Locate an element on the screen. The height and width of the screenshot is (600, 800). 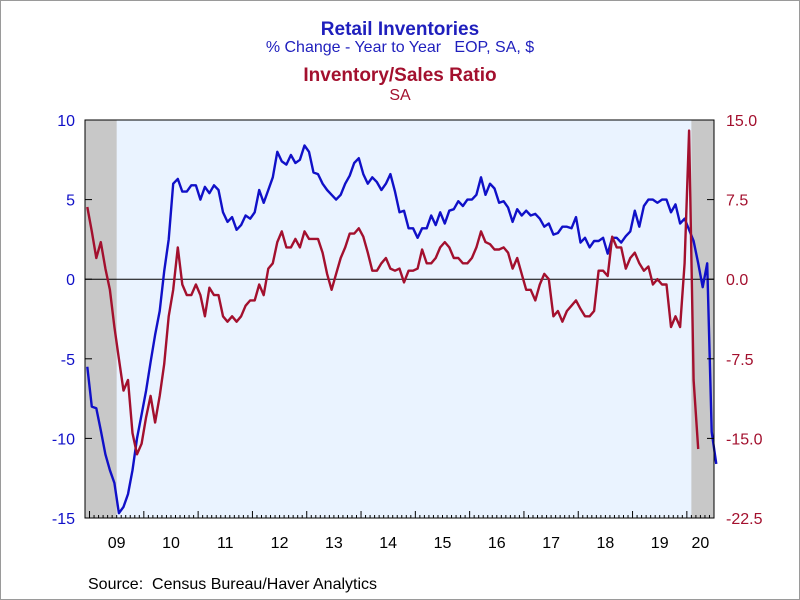
left-y-tick-label: 10 is located at coordinates (66, 121).